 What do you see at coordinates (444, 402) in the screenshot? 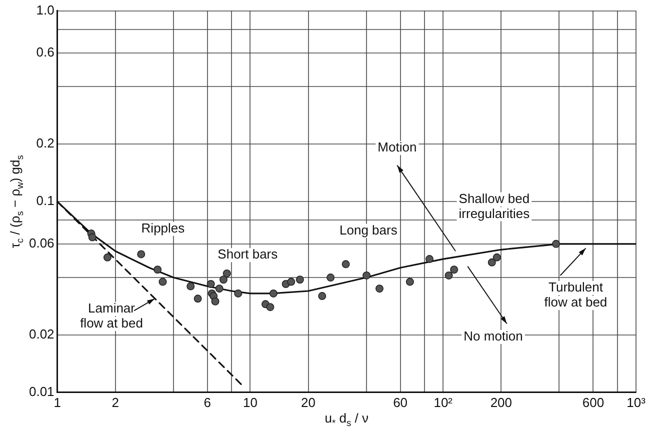
I see `x-tick-label: 10²` at bounding box center [444, 402].